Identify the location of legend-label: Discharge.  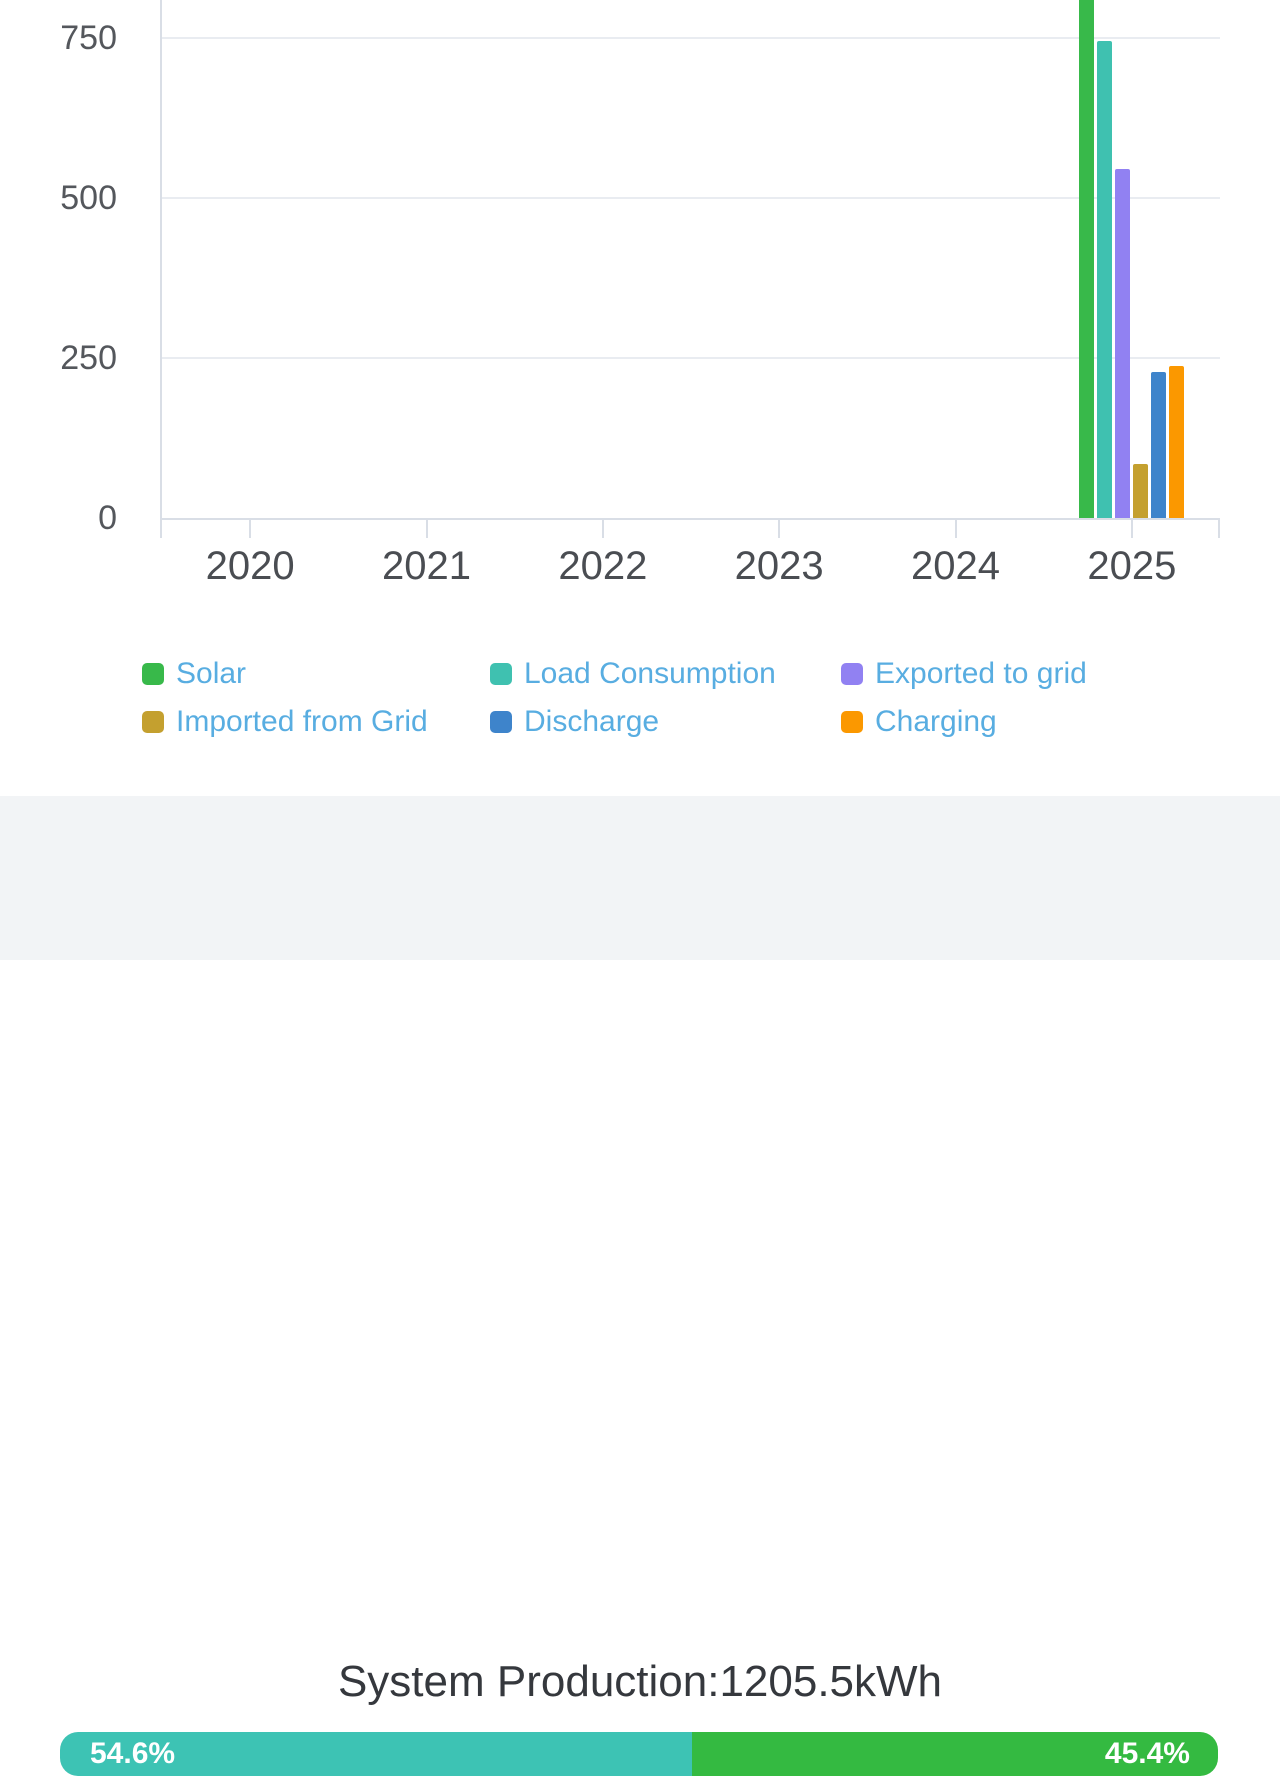
(592, 721).